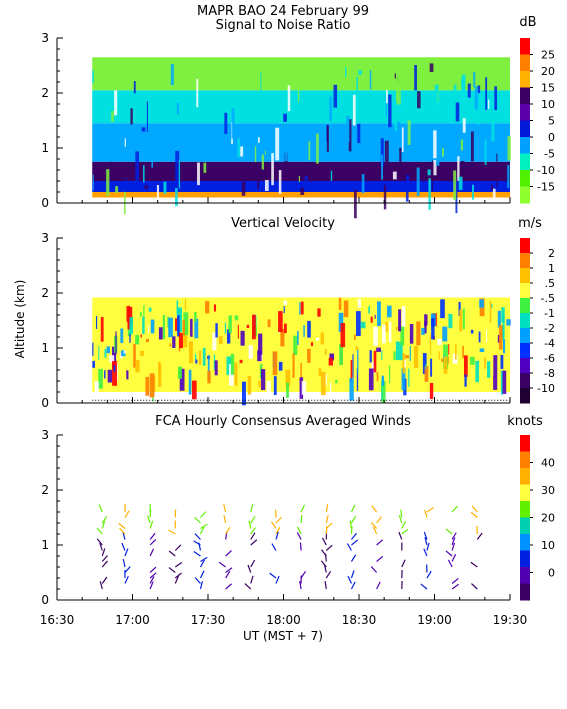 The image size is (567, 709). I want to click on x-tick-label: 18:30, so click(359, 620).